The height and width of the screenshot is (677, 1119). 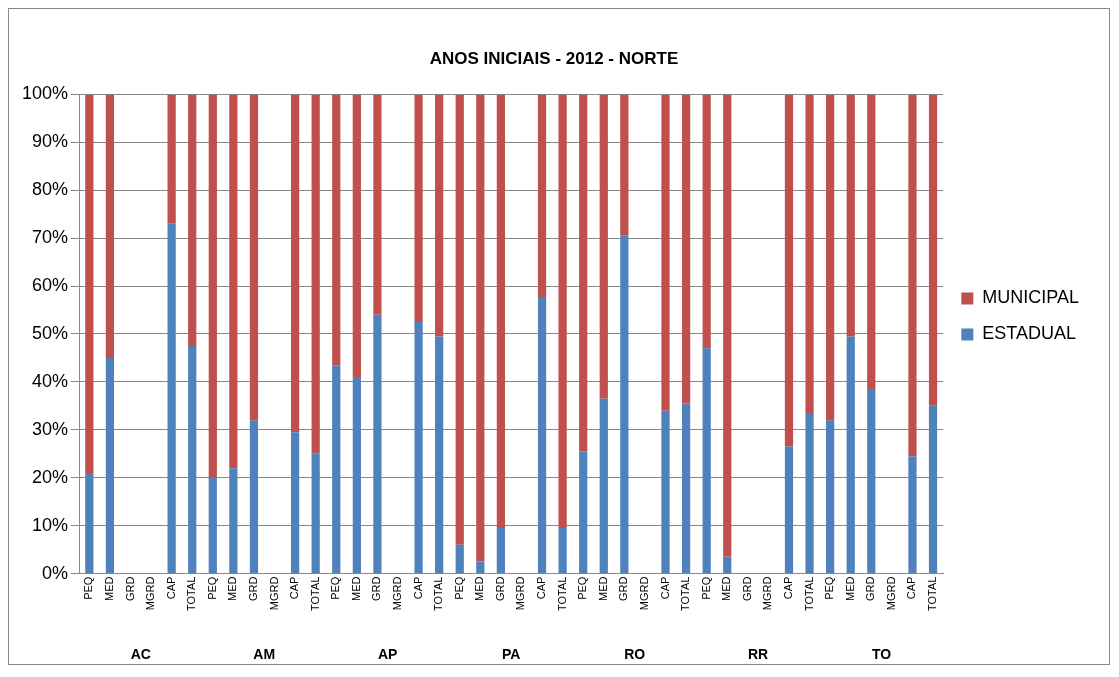 What do you see at coordinates (758, 654) in the screenshot?
I see `text: RR` at bounding box center [758, 654].